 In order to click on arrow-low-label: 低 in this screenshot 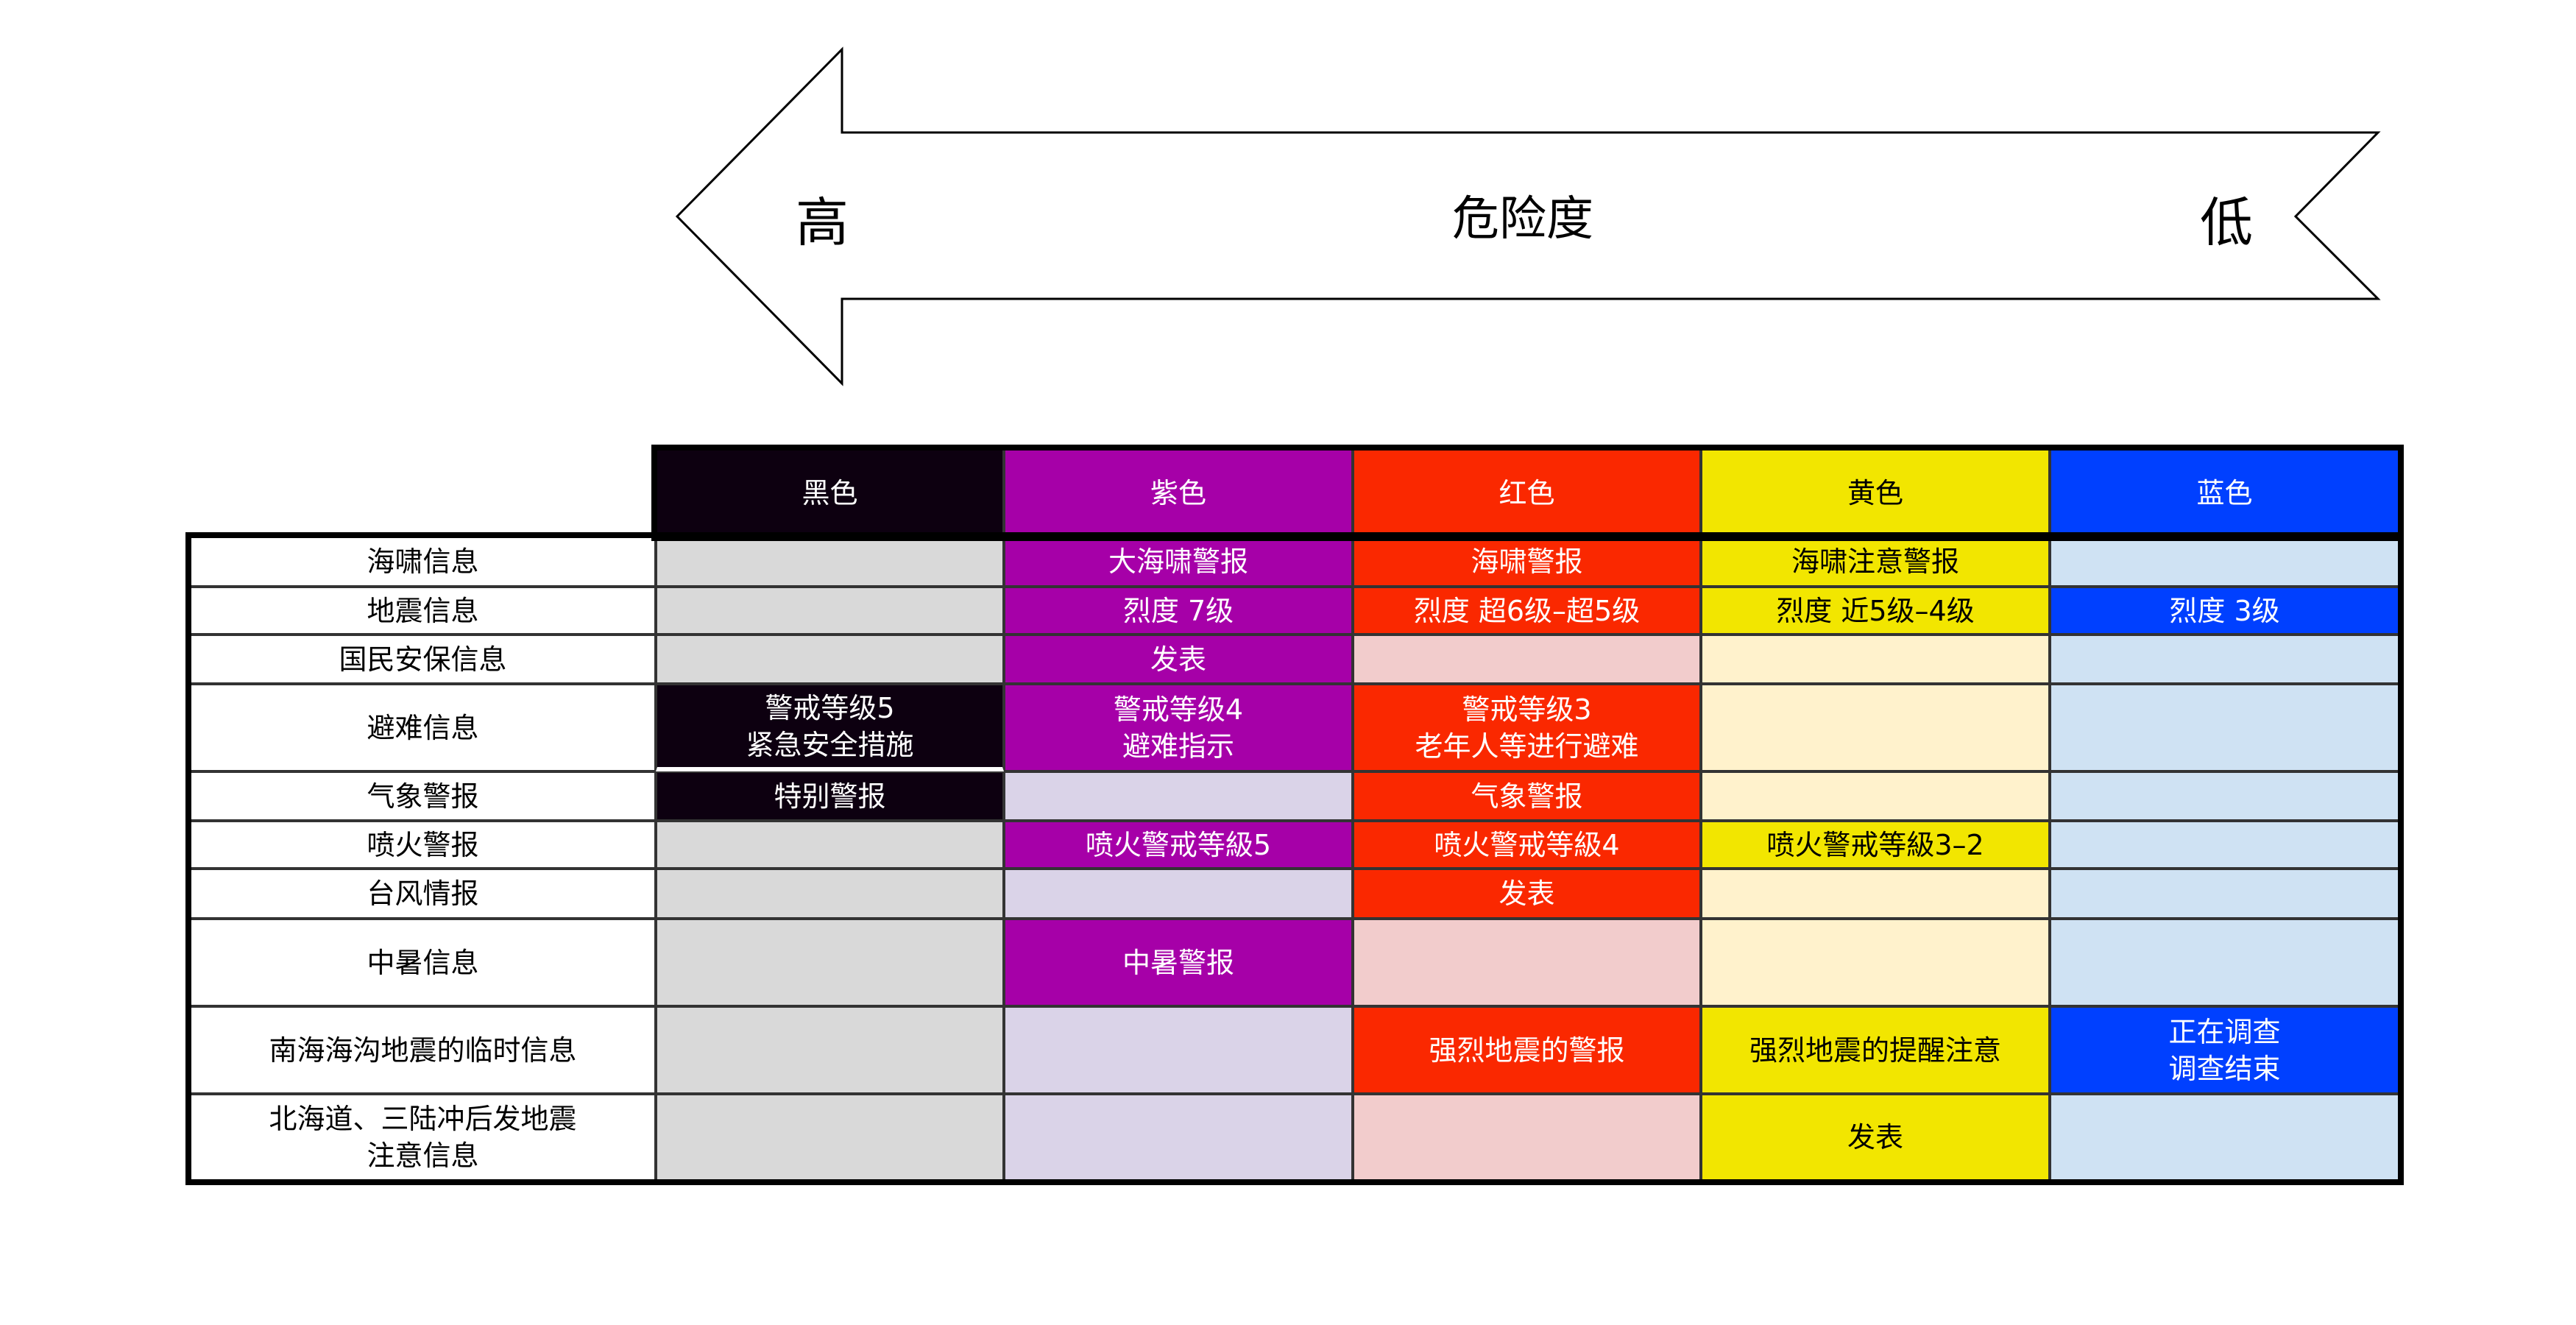, I will do `click(2226, 222)`.